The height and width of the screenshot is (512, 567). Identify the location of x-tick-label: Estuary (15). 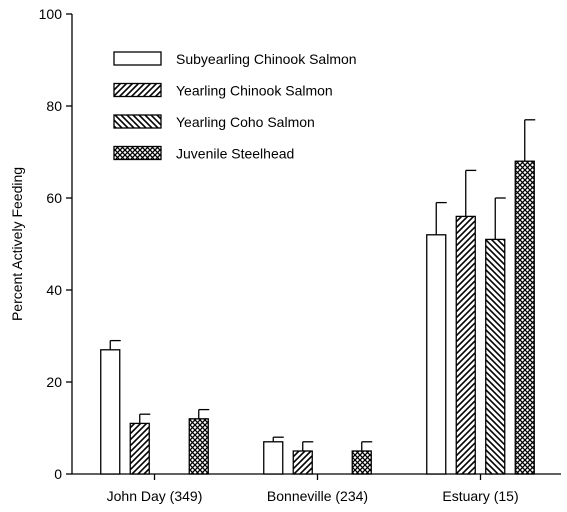
(480, 496).